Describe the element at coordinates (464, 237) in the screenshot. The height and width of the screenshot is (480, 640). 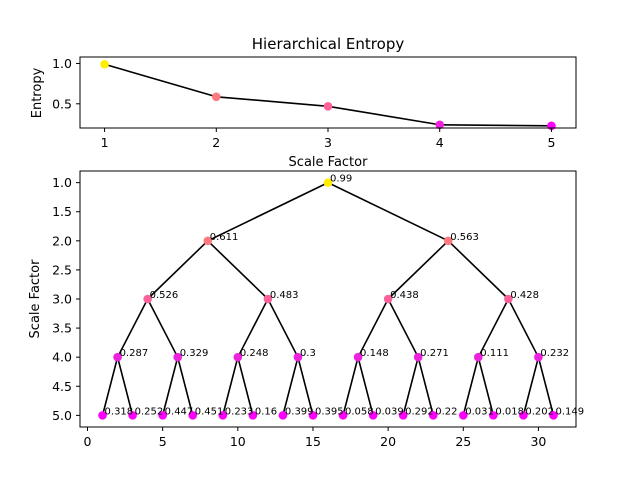
I see `tree-node-label: 0.563` at that location.